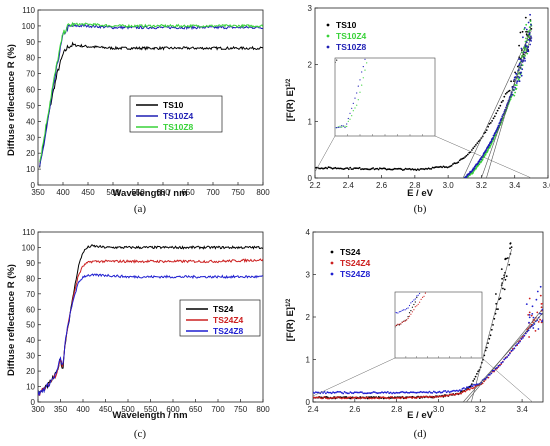  What do you see at coordinates (438, 325) in the screenshot?
I see `inset-frame` at bounding box center [438, 325].